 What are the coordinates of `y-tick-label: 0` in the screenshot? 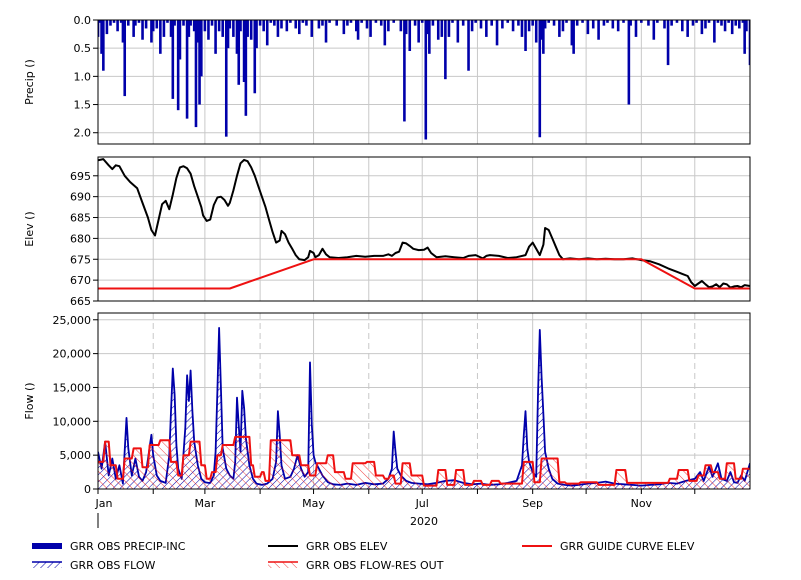 It's located at (87, 489).